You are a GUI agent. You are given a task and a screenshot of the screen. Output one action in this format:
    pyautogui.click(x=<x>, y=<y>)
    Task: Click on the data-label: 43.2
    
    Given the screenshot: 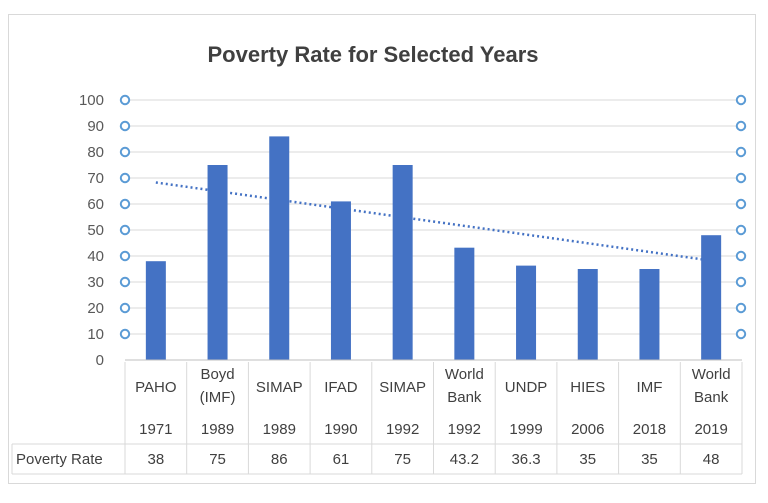 What is the action you would take?
    pyautogui.click(x=464, y=459)
    